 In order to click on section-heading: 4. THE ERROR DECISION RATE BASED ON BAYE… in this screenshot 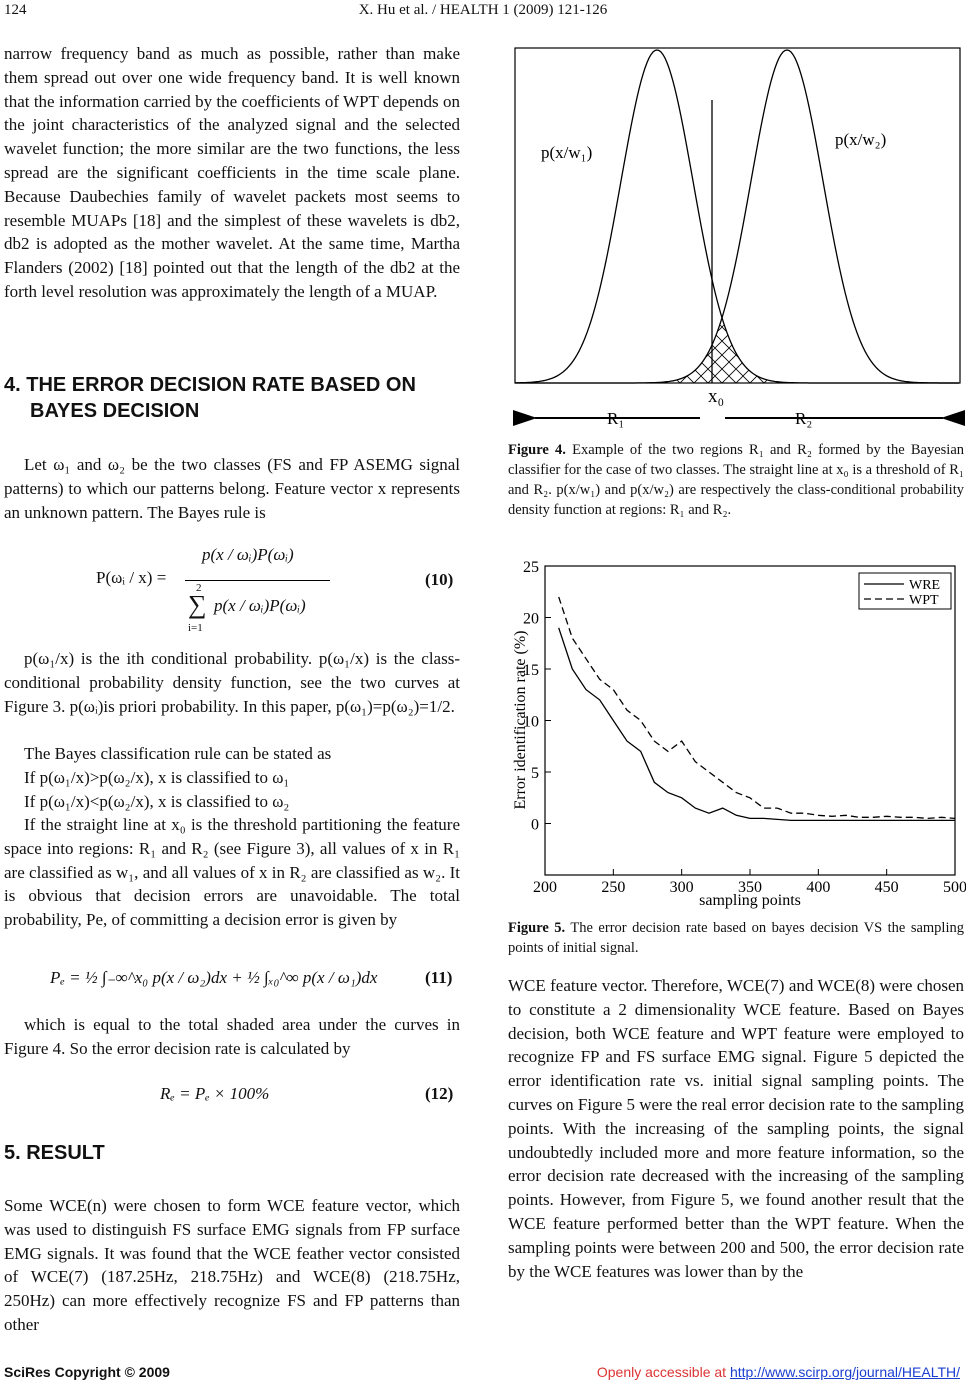, I will do `click(210, 398)`.